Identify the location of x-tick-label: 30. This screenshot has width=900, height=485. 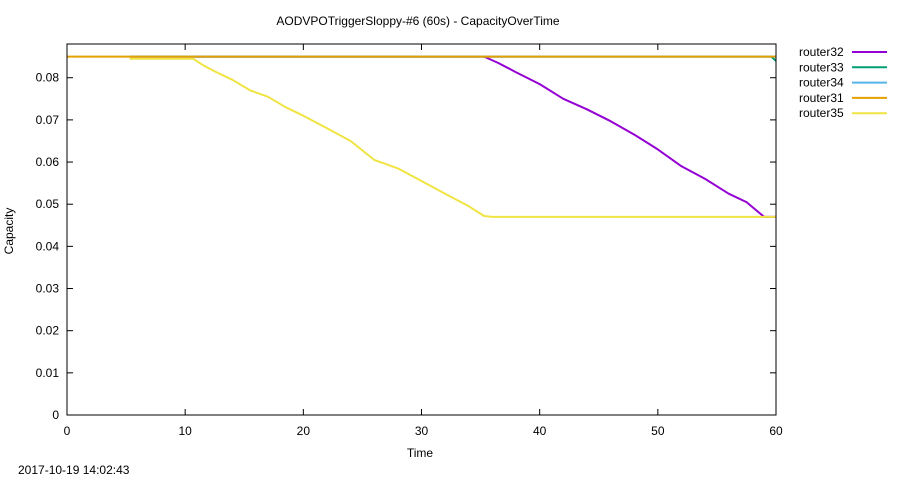
(422, 431).